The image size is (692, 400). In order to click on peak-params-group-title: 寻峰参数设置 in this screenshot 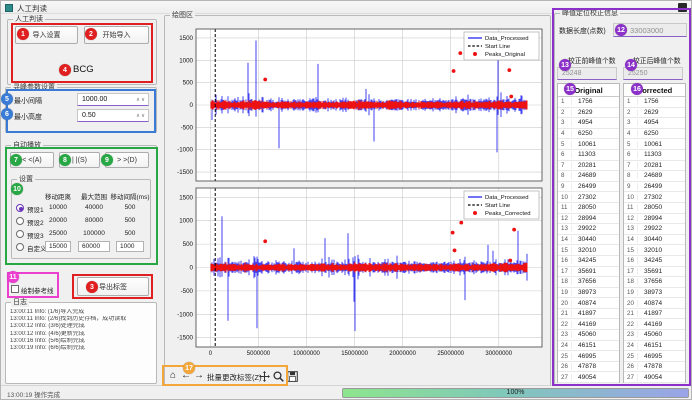, I will do `click(34, 87)`.